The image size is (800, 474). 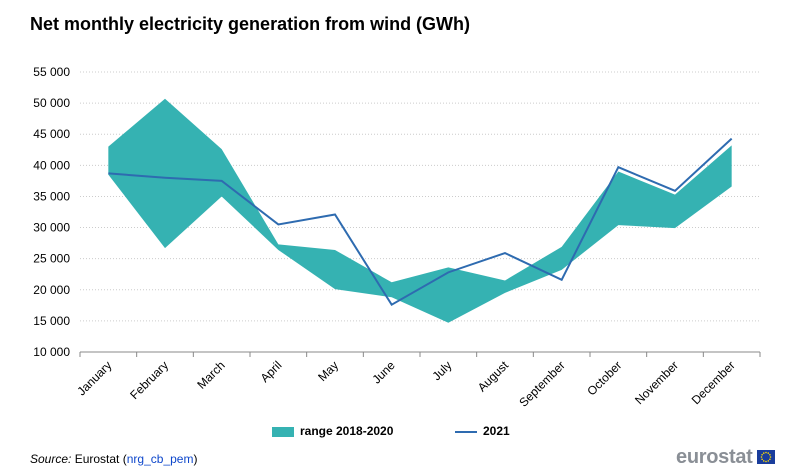 What do you see at coordinates (97, 459) in the screenshot?
I see `source-org: Eurostat` at bounding box center [97, 459].